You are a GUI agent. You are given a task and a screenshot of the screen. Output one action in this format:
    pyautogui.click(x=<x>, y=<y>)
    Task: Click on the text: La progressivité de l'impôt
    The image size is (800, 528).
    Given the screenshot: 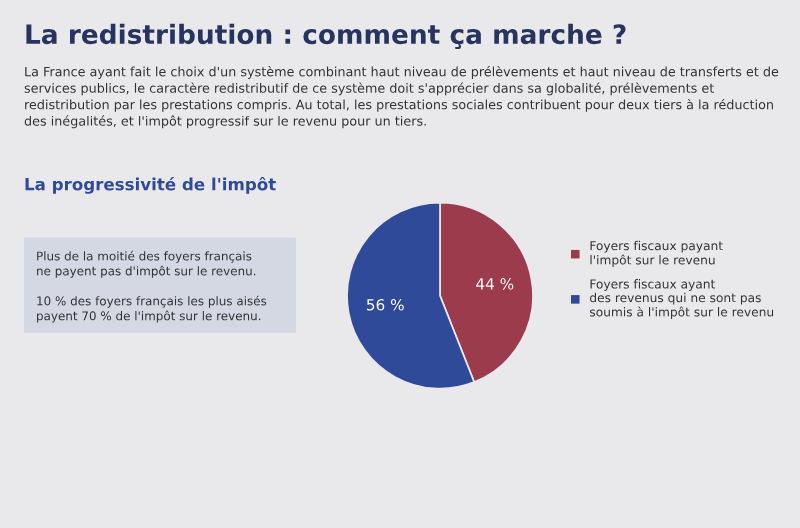 What is the action you would take?
    pyautogui.click(x=150, y=185)
    